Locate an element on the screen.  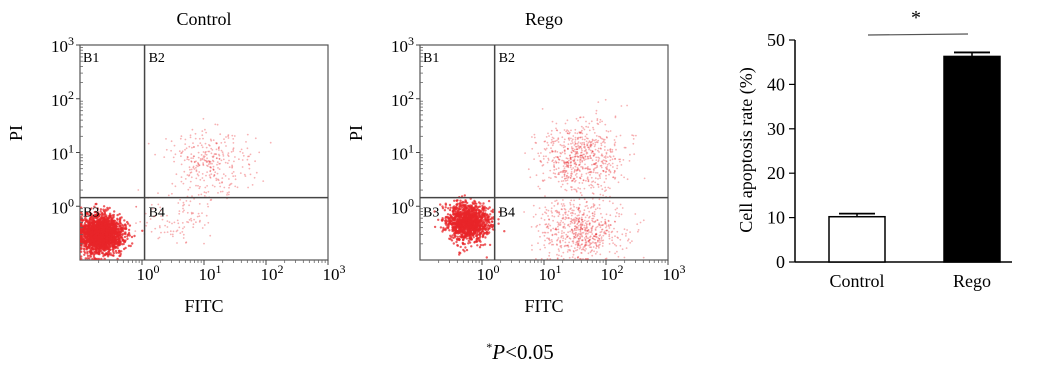
quadrant-label-b2: B2 is located at coordinates (157, 58).